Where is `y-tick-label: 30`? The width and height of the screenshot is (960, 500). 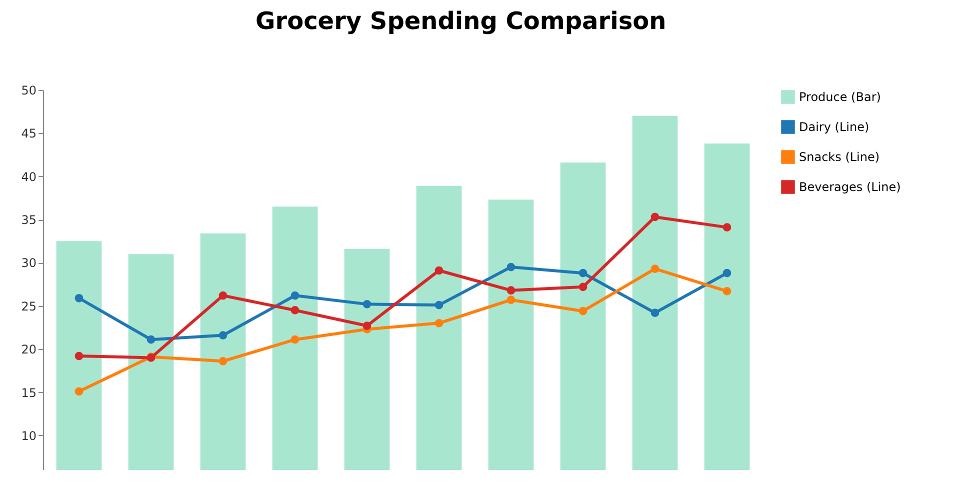
y-tick-label: 30 is located at coordinates (28, 263).